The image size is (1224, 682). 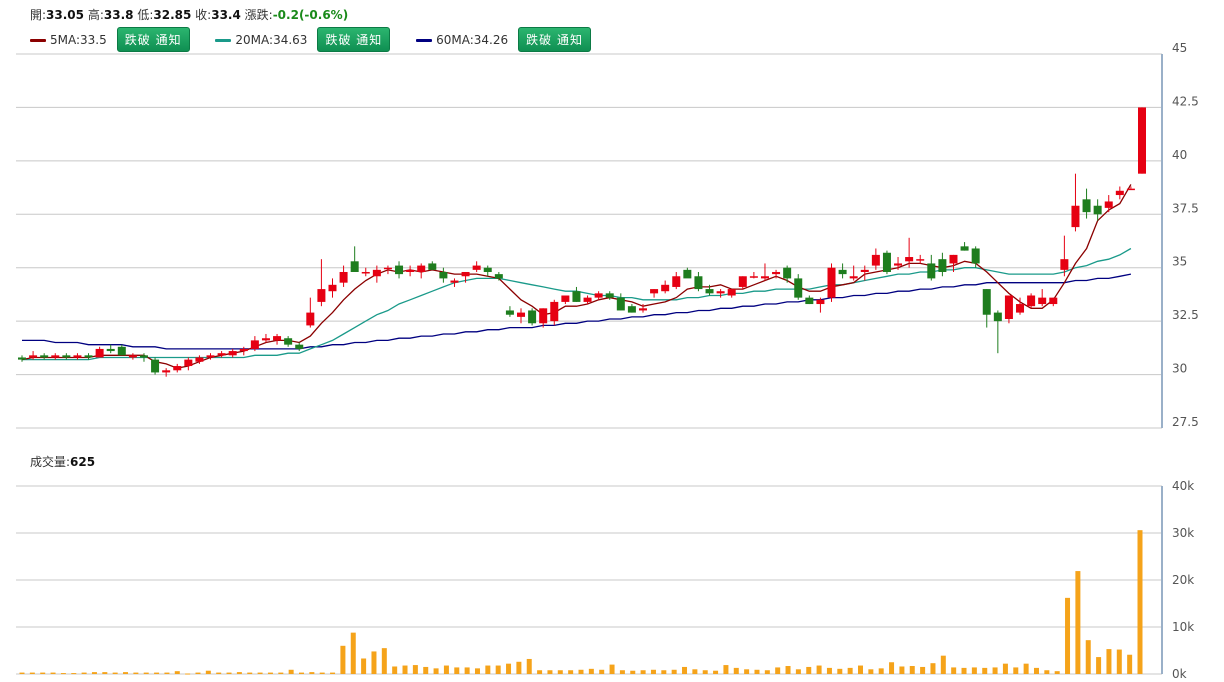 What do you see at coordinates (153, 39) in the screenshot?
I see `ma5-notify-button: 跌破 通知` at bounding box center [153, 39].